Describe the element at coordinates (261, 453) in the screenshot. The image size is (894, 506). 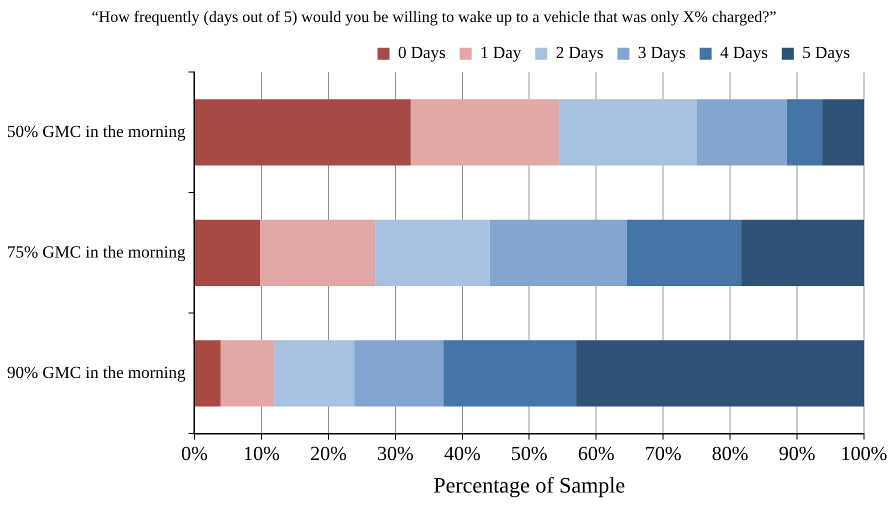
I see `x-tick-label: 10%` at that location.